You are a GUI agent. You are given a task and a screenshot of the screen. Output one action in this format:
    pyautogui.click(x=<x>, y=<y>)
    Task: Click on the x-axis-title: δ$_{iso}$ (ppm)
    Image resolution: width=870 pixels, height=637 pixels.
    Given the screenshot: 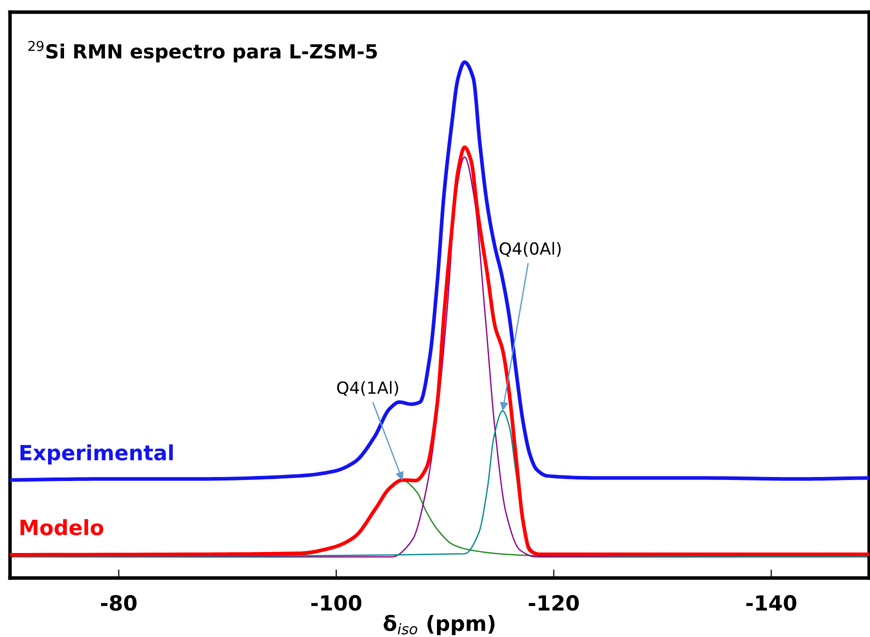 What is the action you would take?
    pyautogui.click(x=439, y=625)
    